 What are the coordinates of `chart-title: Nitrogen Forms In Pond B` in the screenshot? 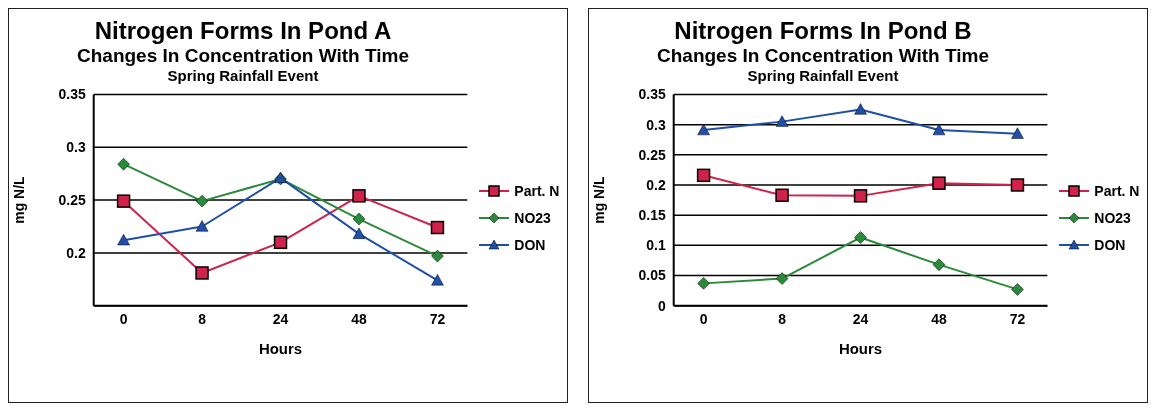 It's located at (823, 31).